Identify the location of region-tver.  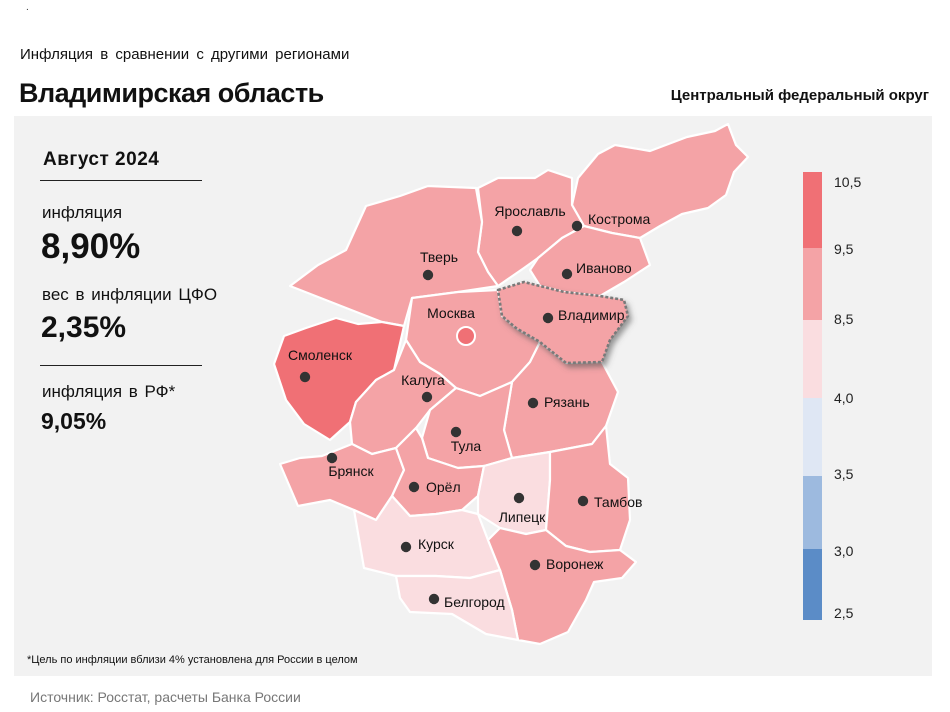
(394, 256).